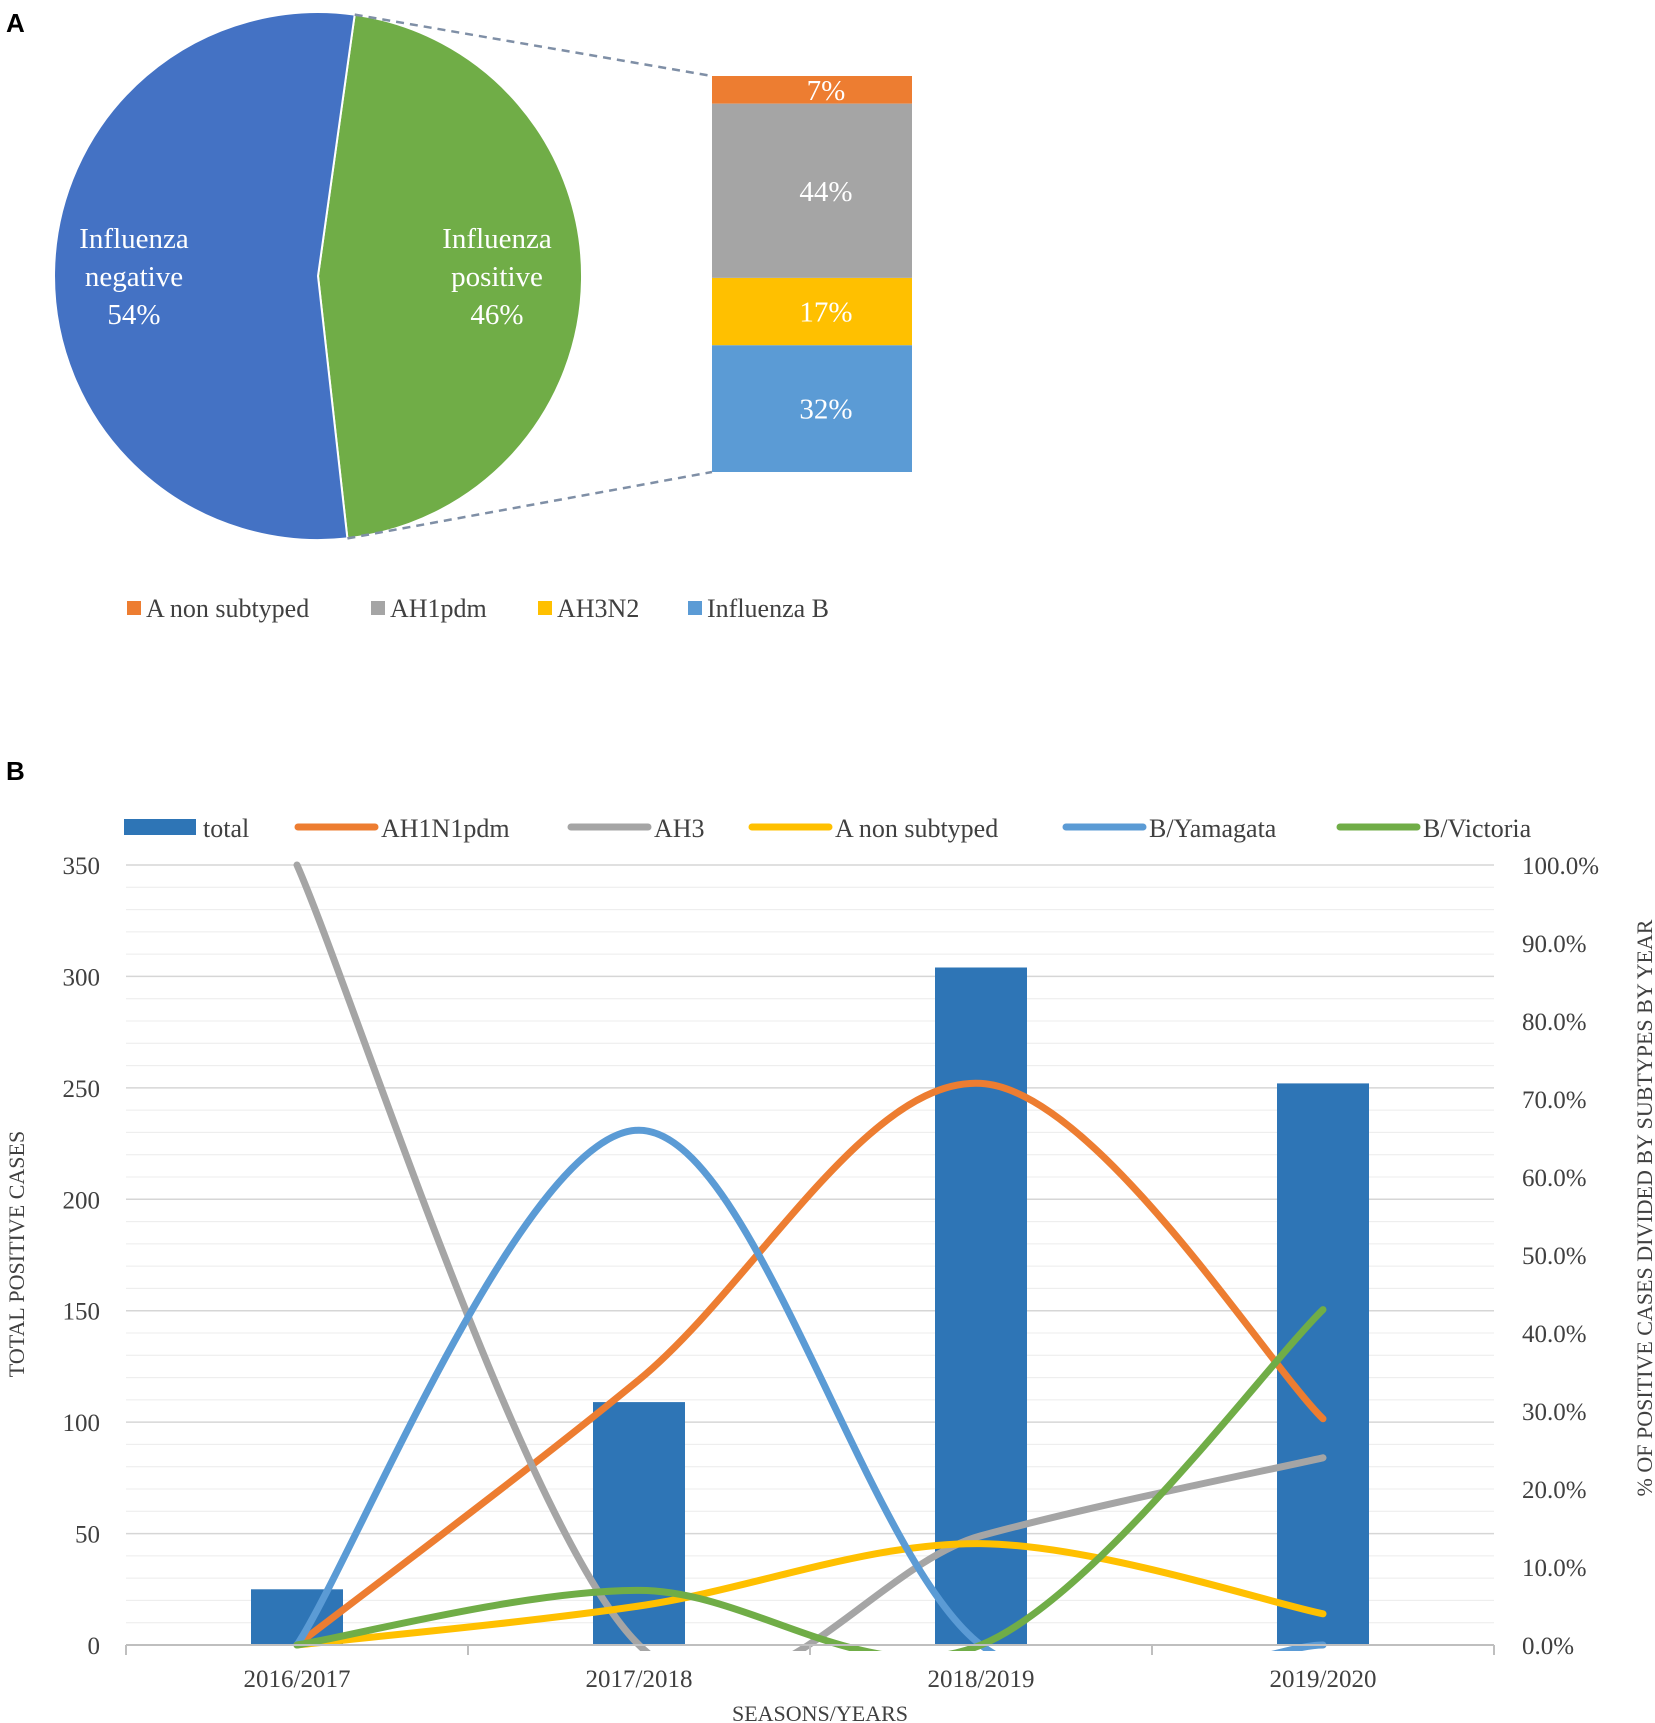 The height and width of the screenshot is (1723, 1655). Describe the element at coordinates (1554, 944) in the screenshot. I see `y2-tick-label: 90.0%` at that location.